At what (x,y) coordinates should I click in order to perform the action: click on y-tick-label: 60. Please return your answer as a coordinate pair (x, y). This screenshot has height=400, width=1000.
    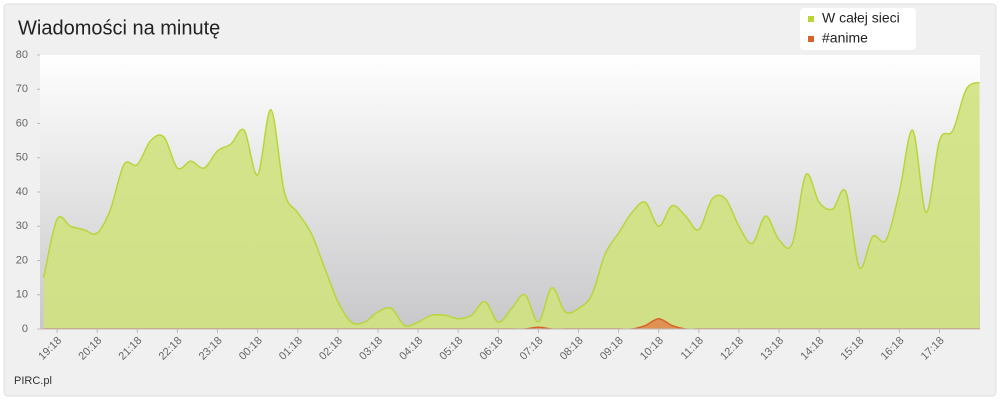
    Looking at the image, I should click on (22, 123).